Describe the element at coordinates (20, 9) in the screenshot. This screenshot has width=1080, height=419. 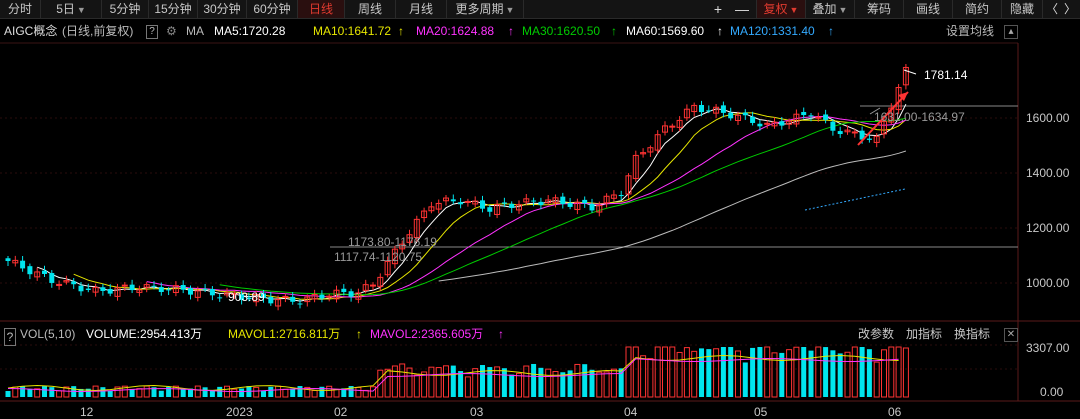
I see `tab-fenshi: 分时` at that location.